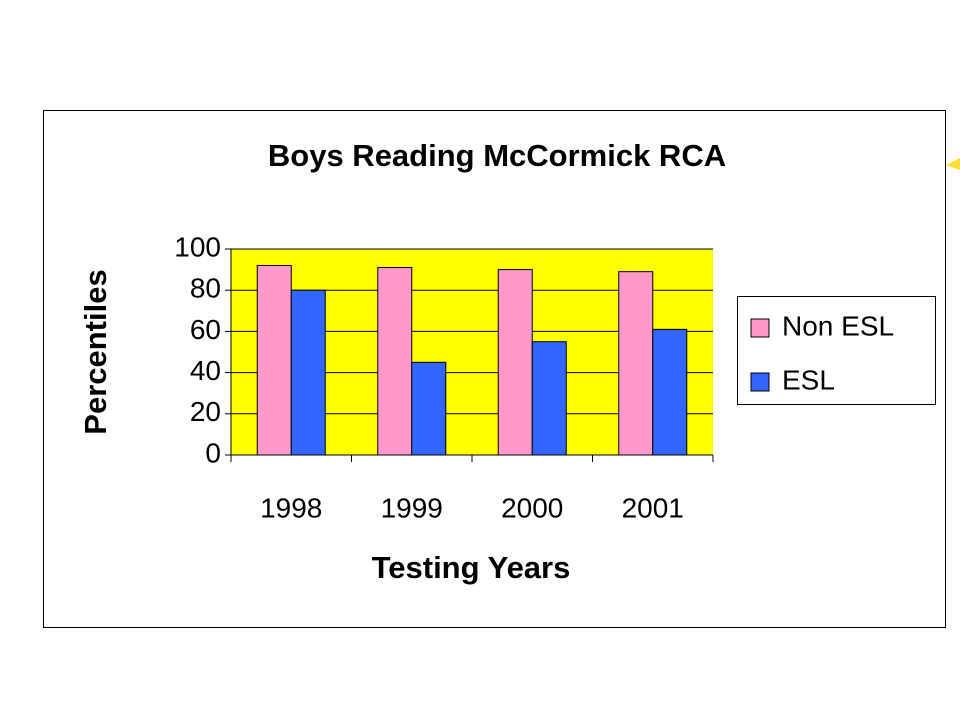 The height and width of the screenshot is (720, 960). I want to click on y-tick-label: 60, so click(205, 329).